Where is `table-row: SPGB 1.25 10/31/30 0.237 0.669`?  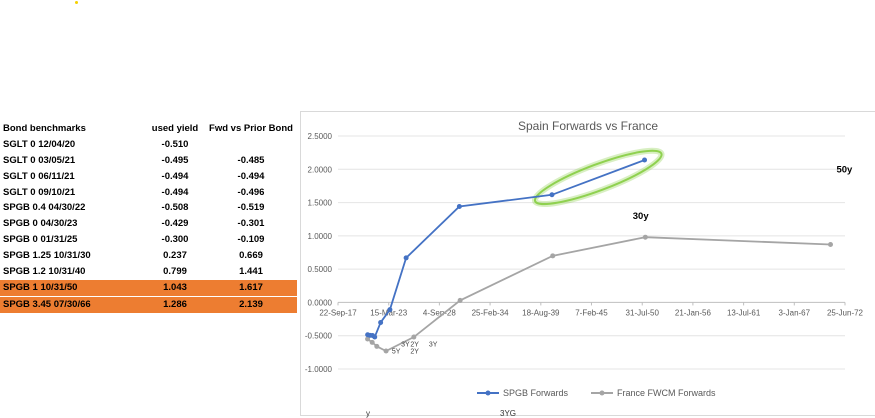 table-row: SPGB 1.25 10/31/30 0.237 0.669 is located at coordinates (148, 255).